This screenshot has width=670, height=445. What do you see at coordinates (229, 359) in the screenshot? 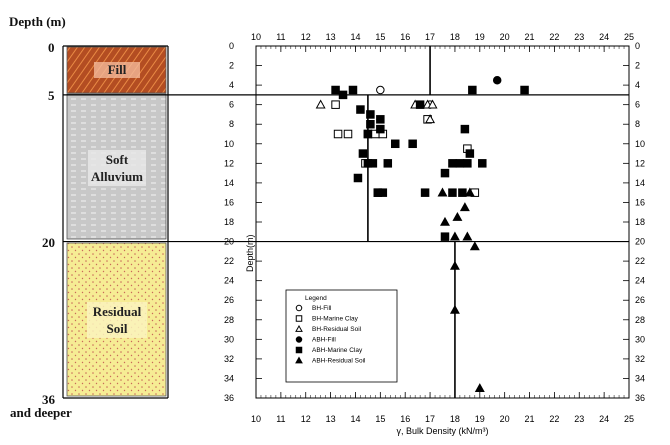
I see `y-tick-label-left: 32` at bounding box center [229, 359].